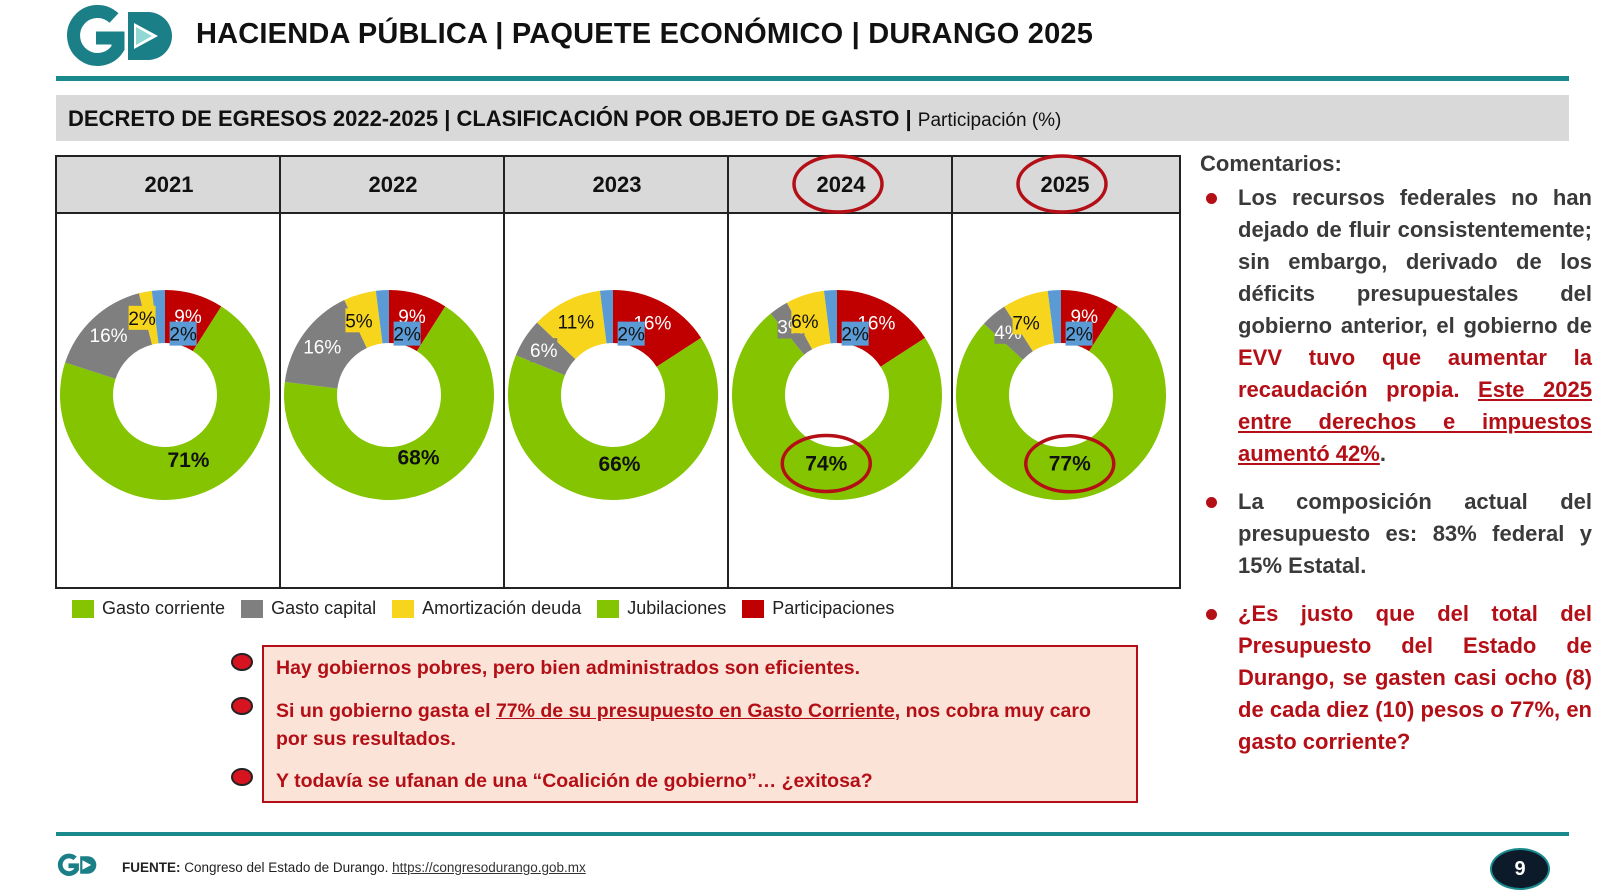 Image resolution: width=1600 pixels, height=891 pixels. I want to click on data-label-2025-2: 7%, so click(1026, 323).